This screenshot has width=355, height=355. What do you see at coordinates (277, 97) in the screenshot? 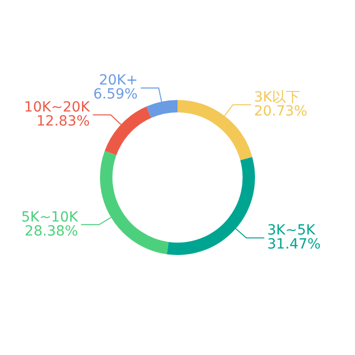
I see `slice-label: 3K以下` at bounding box center [277, 97].